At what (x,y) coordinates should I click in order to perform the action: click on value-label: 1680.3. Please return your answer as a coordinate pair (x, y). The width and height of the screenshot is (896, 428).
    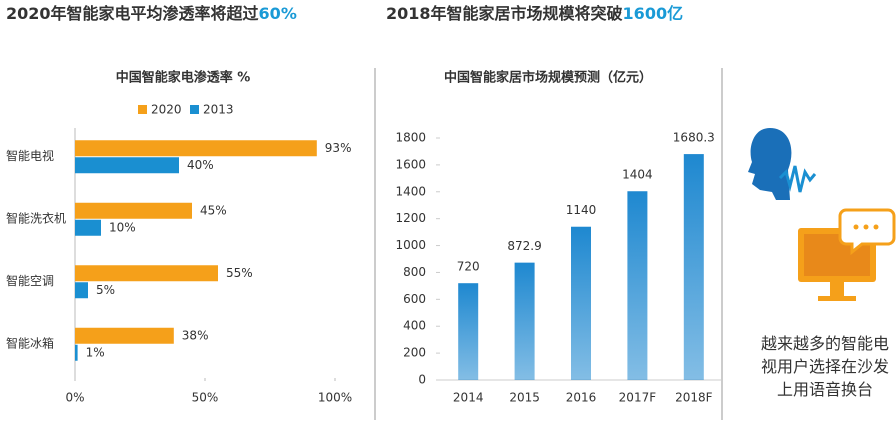
    Looking at the image, I should click on (694, 138).